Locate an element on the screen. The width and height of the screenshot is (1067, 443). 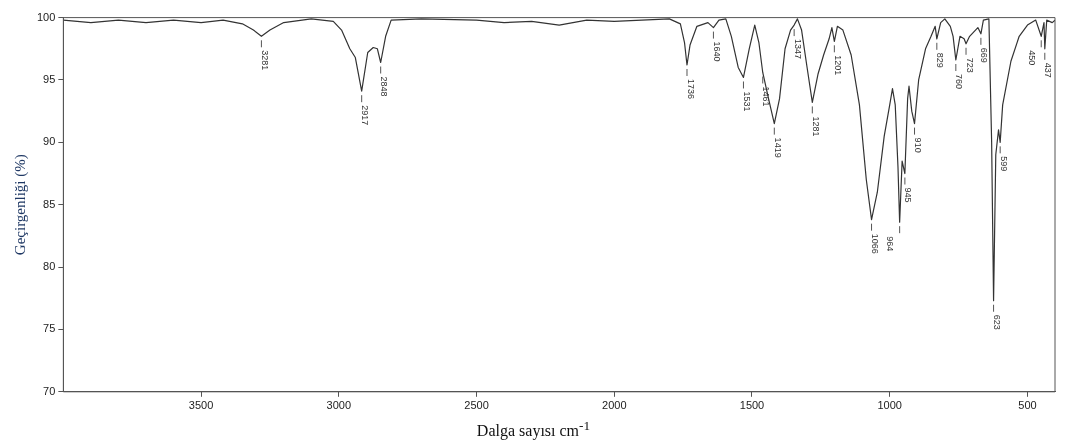
x-tick-label: 1000 is located at coordinates (889, 405).